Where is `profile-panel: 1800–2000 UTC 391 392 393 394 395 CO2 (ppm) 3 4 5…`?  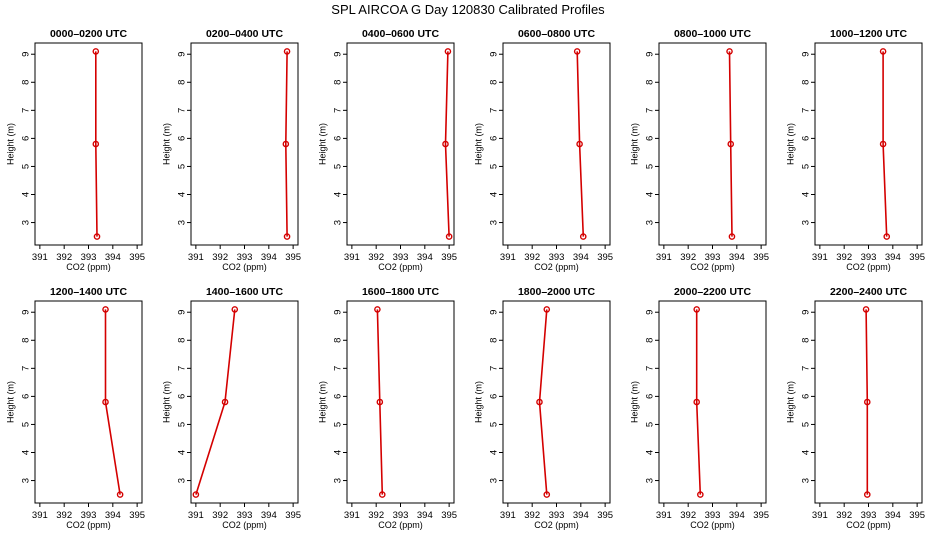 profile-panel: 1800–2000 UTC 391 392 393 394 395 CO2 (ppm) 3 4 5… is located at coordinates (543, 408).